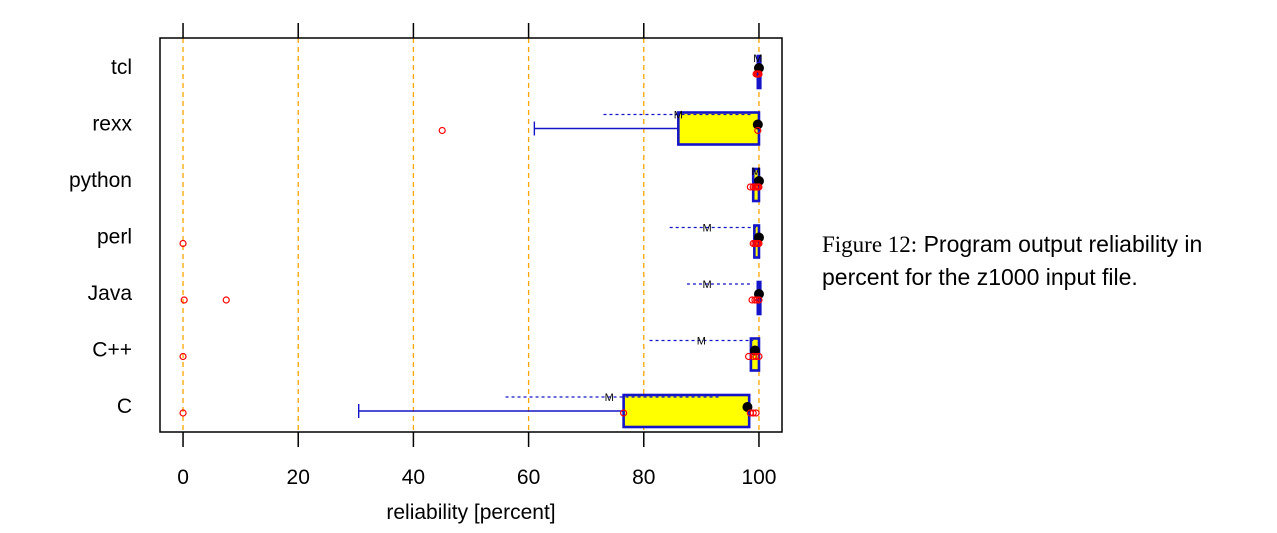  I want to click on y-axis-categories: tcl rexx python perl Java C++ C, so click(101, 237).